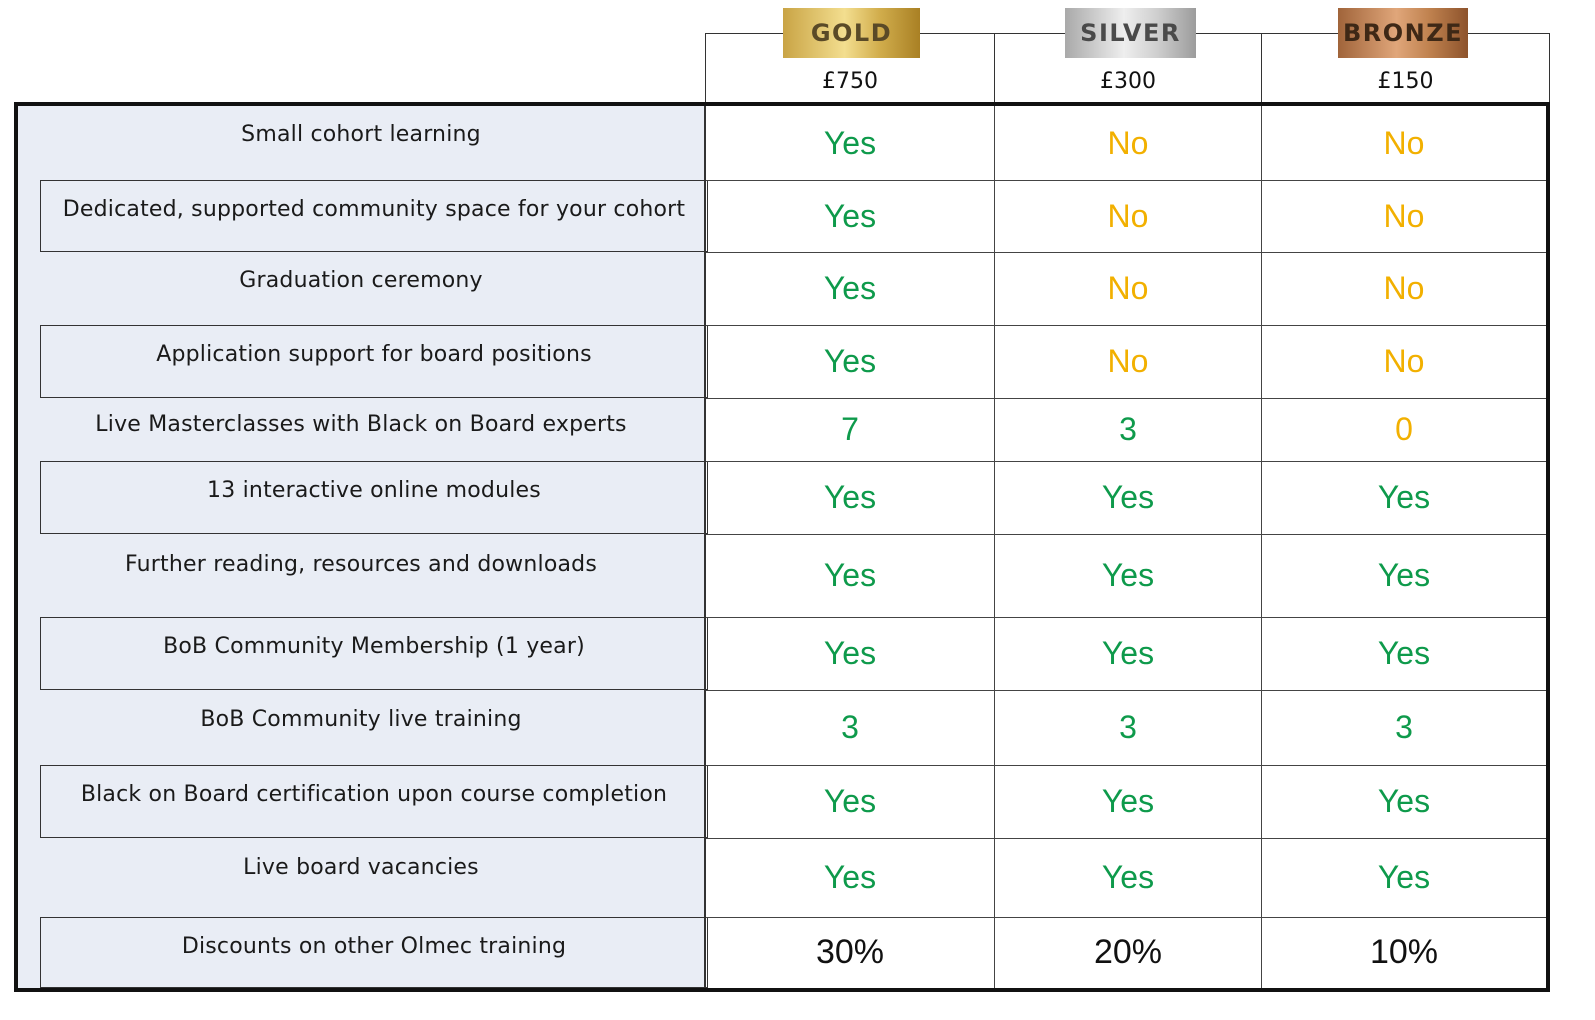 This screenshot has height=1020, width=1595. I want to click on tier-badge-silver: SILVER, so click(1130, 33).